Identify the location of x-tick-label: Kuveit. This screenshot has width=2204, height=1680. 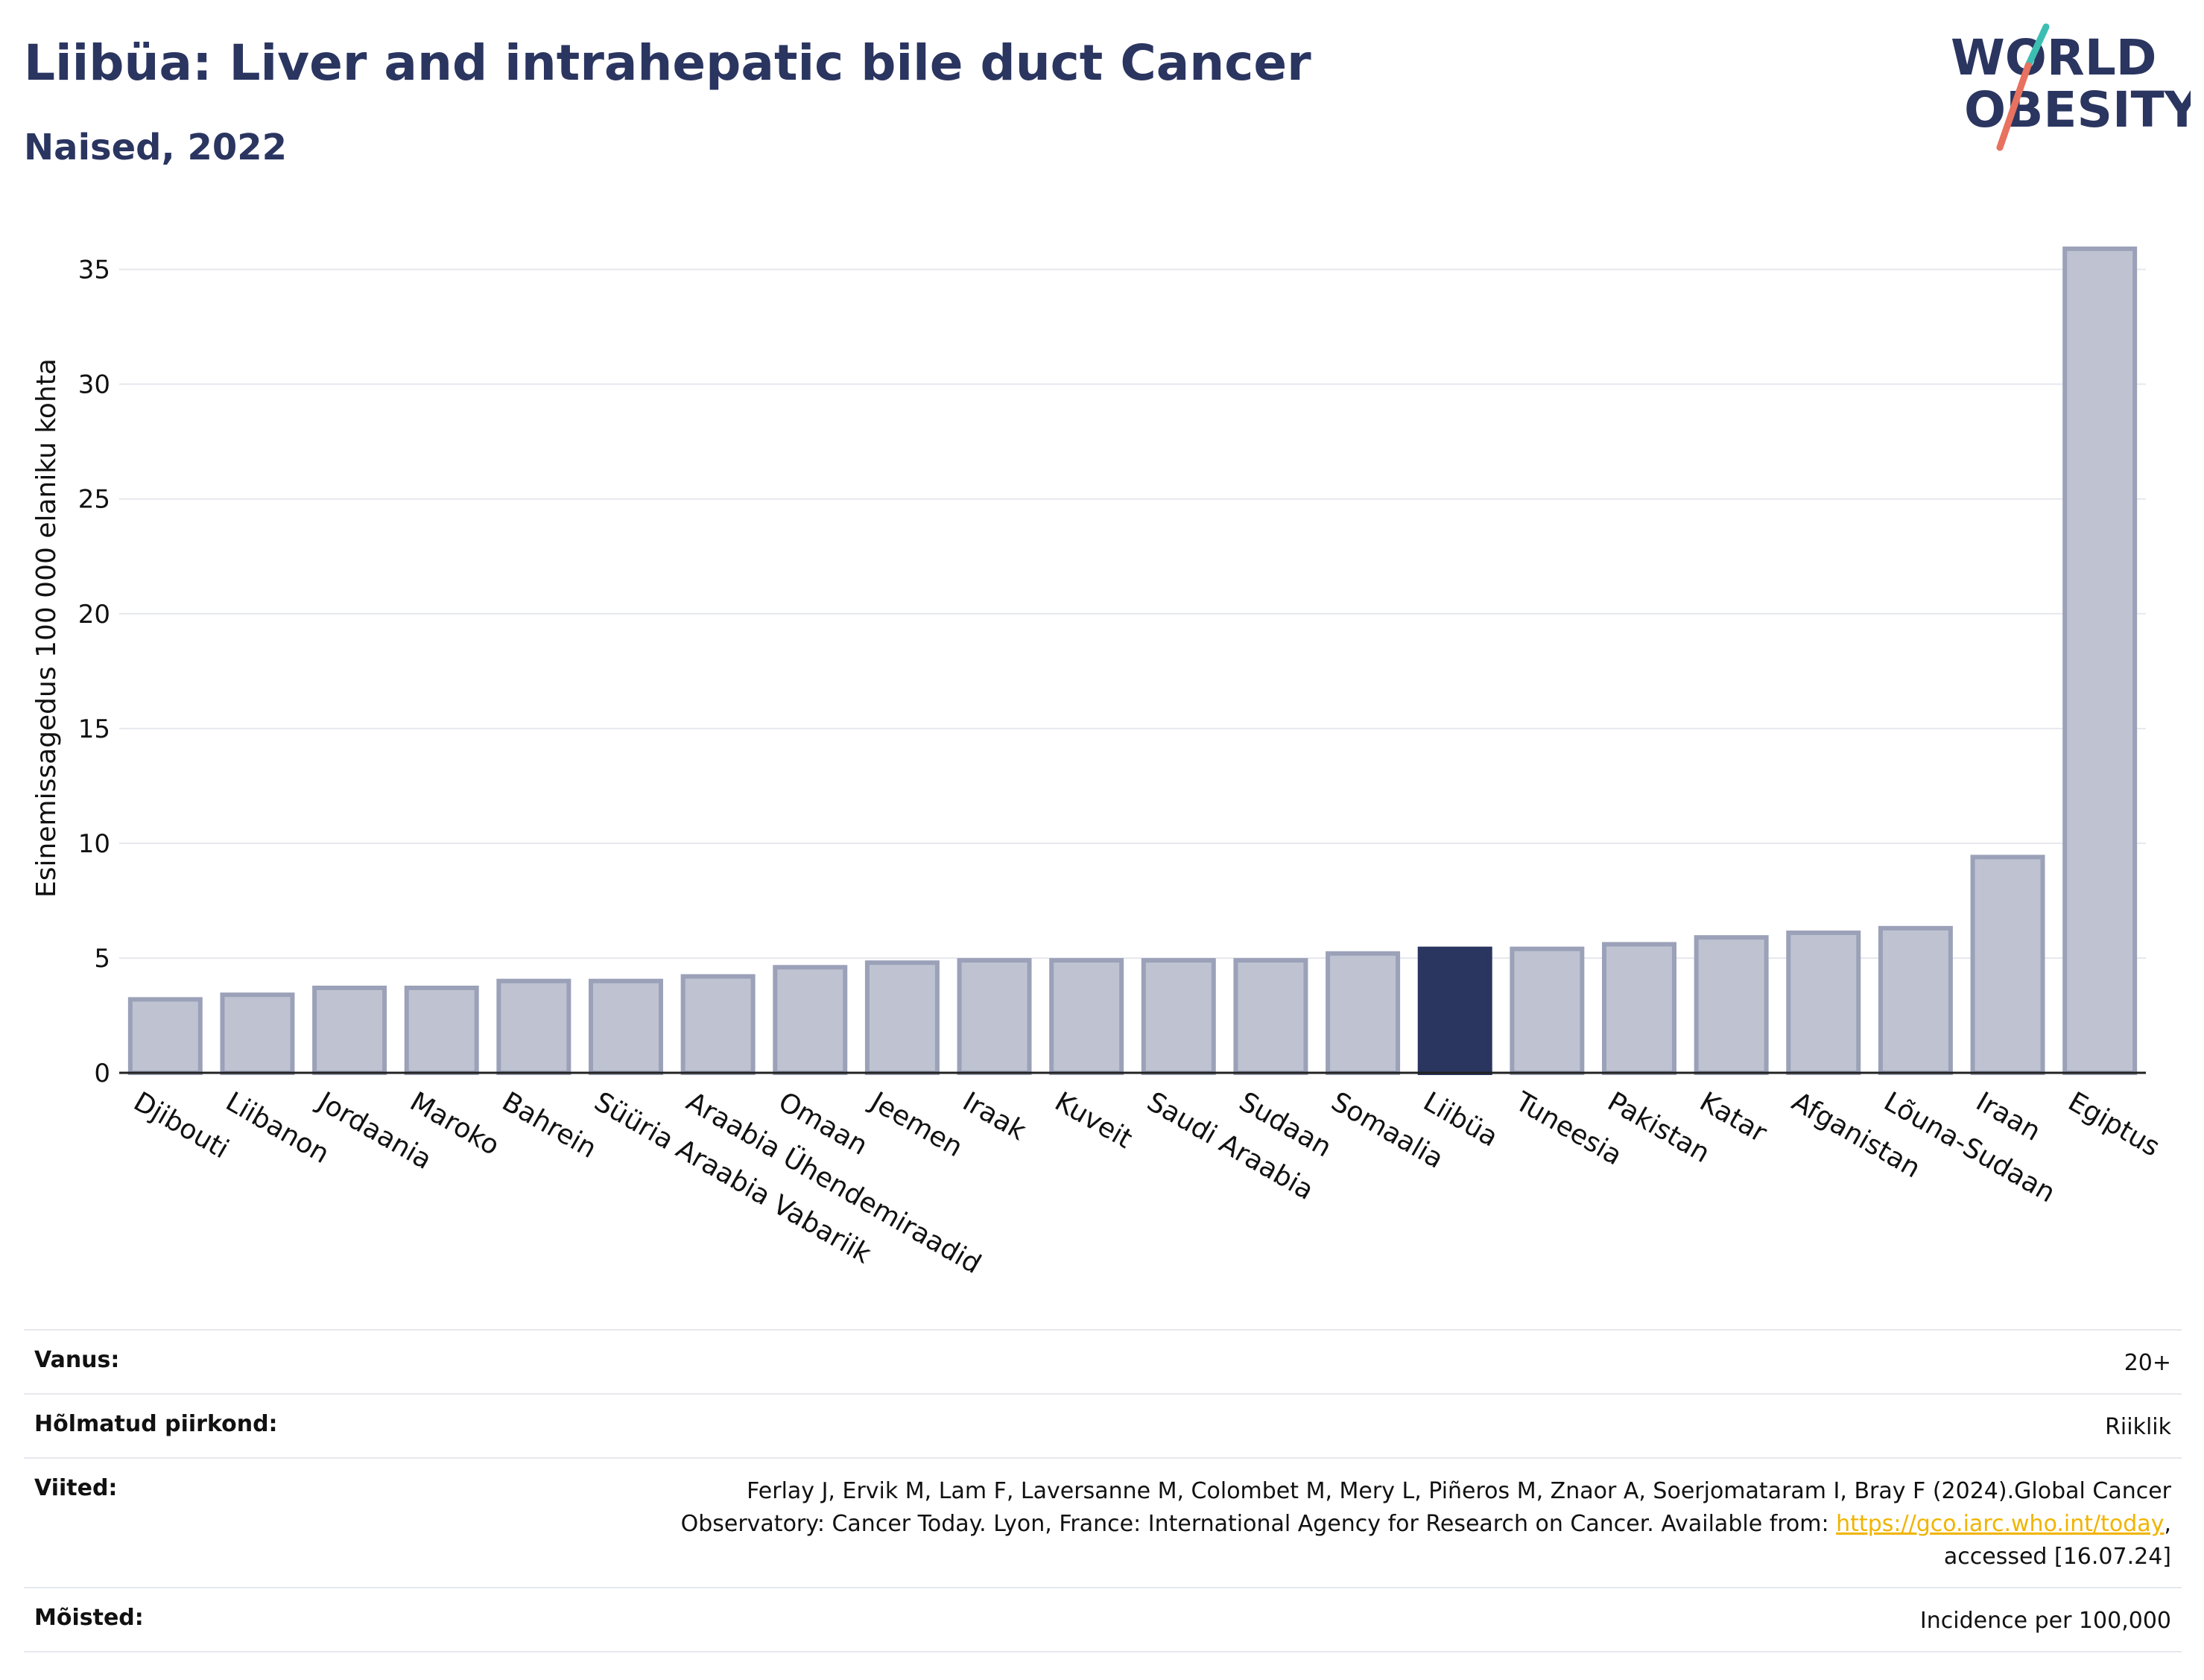
(1094, 1120).